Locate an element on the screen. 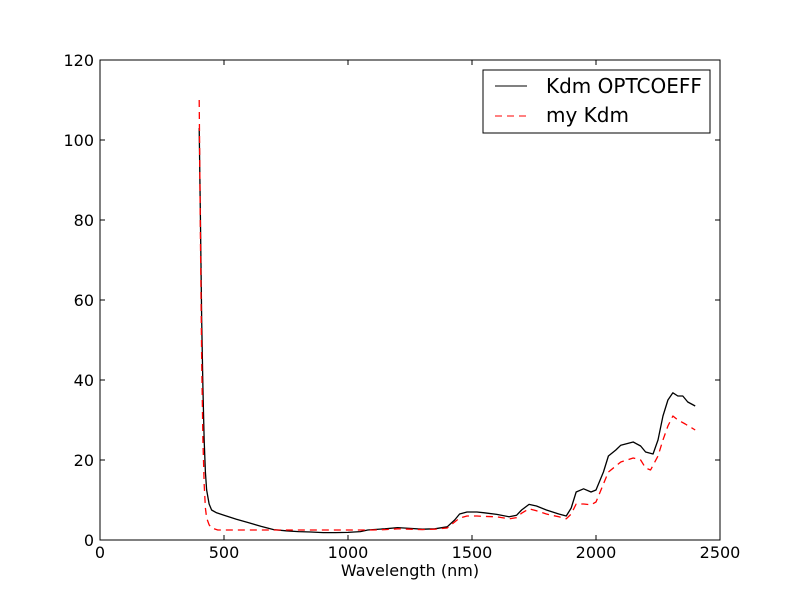  y-tick-label: 0 is located at coordinates (89, 540).